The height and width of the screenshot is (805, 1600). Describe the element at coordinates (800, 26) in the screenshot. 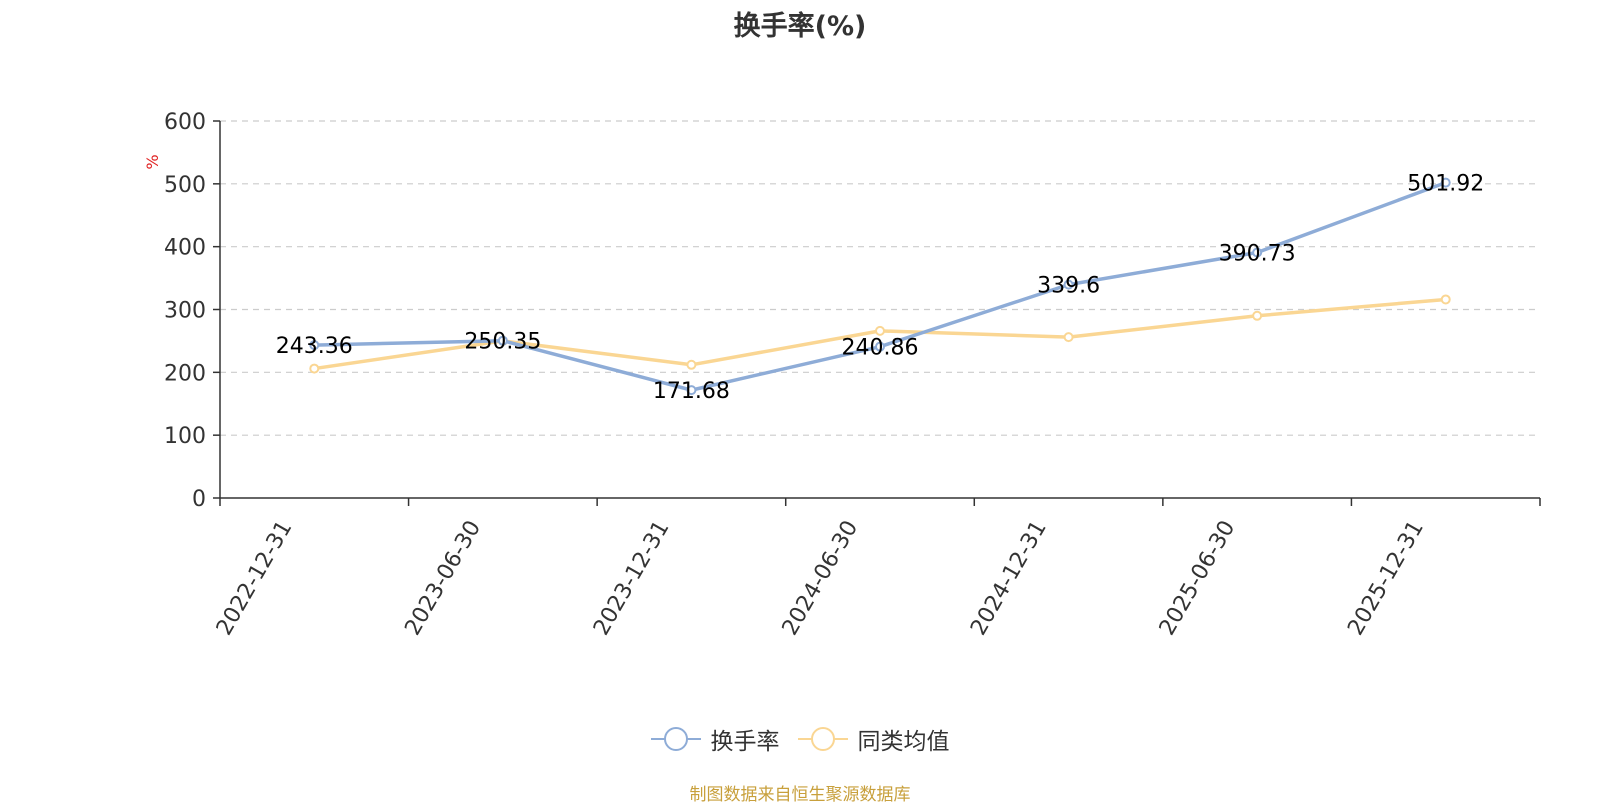

I see `chart-title: 换手率(%)` at that location.